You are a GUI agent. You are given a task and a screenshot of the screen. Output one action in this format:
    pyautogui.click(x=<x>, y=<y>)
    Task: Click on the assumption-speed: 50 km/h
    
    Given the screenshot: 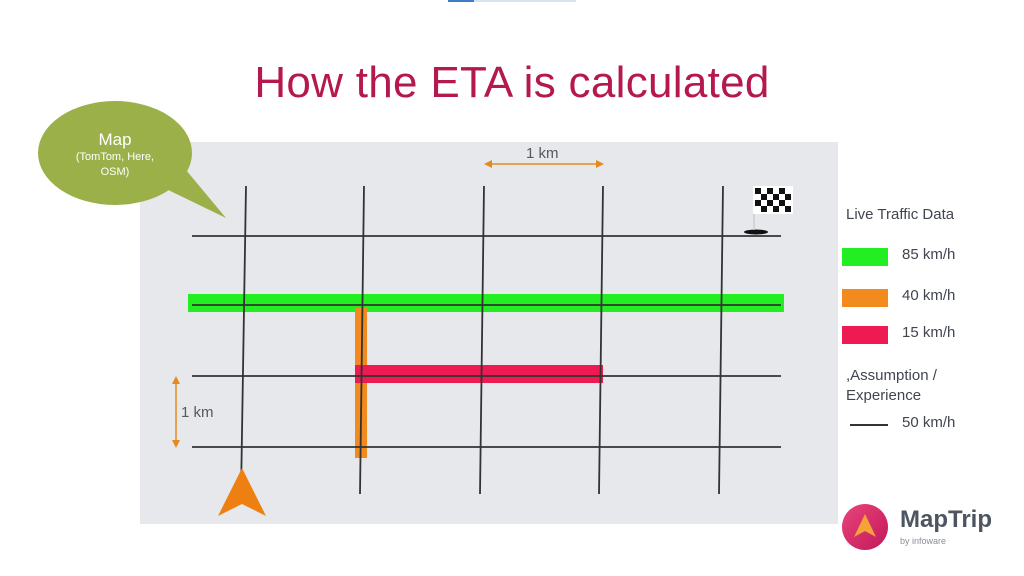 What is the action you would take?
    pyautogui.click(x=929, y=422)
    